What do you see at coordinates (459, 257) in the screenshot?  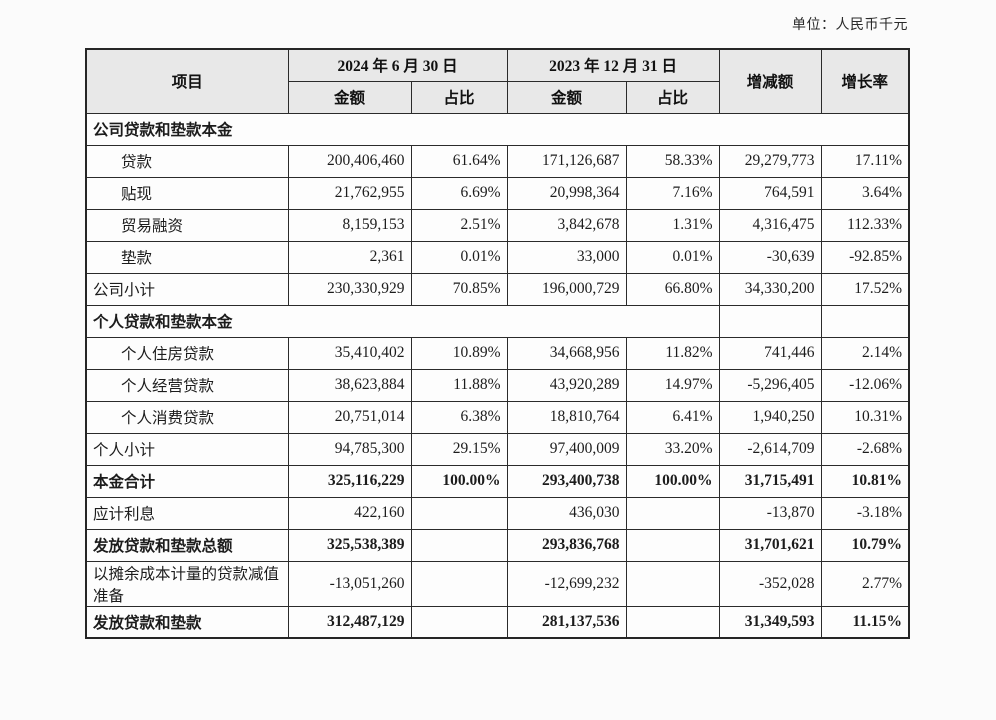 I see `cell-ratio-2024: 0.01%` at bounding box center [459, 257].